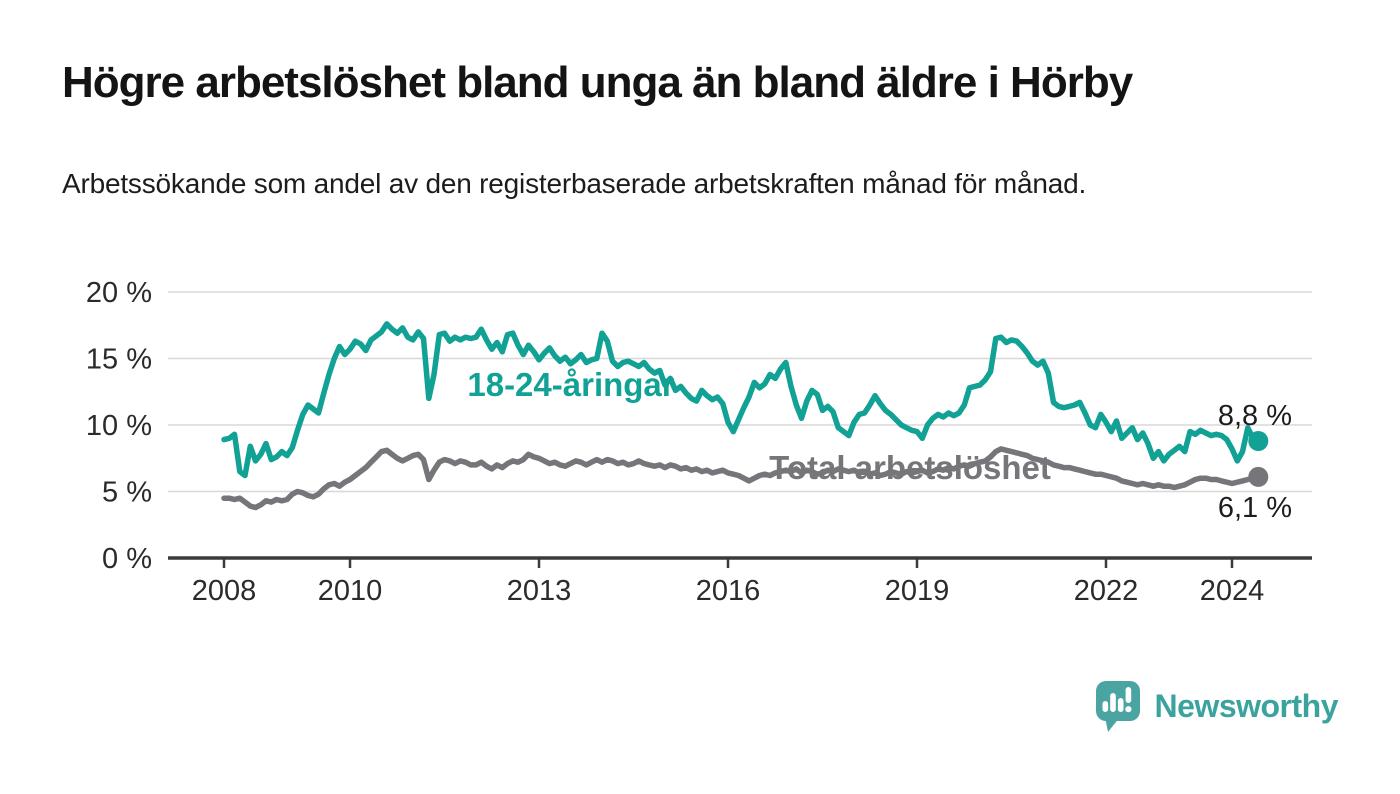 Image resolution: width=1400 pixels, height=794 pixels. Describe the element at coordinates (127, 493) in the screenshot. I see `y-tick-label: 5 %` at that location.